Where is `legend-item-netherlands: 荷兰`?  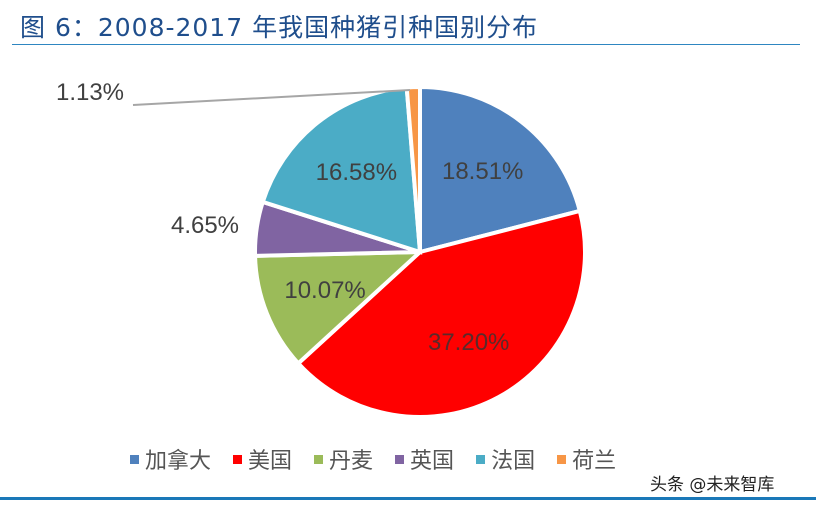
legend-item-netherlands: 荷兰 is located at coordinates (586, 459).